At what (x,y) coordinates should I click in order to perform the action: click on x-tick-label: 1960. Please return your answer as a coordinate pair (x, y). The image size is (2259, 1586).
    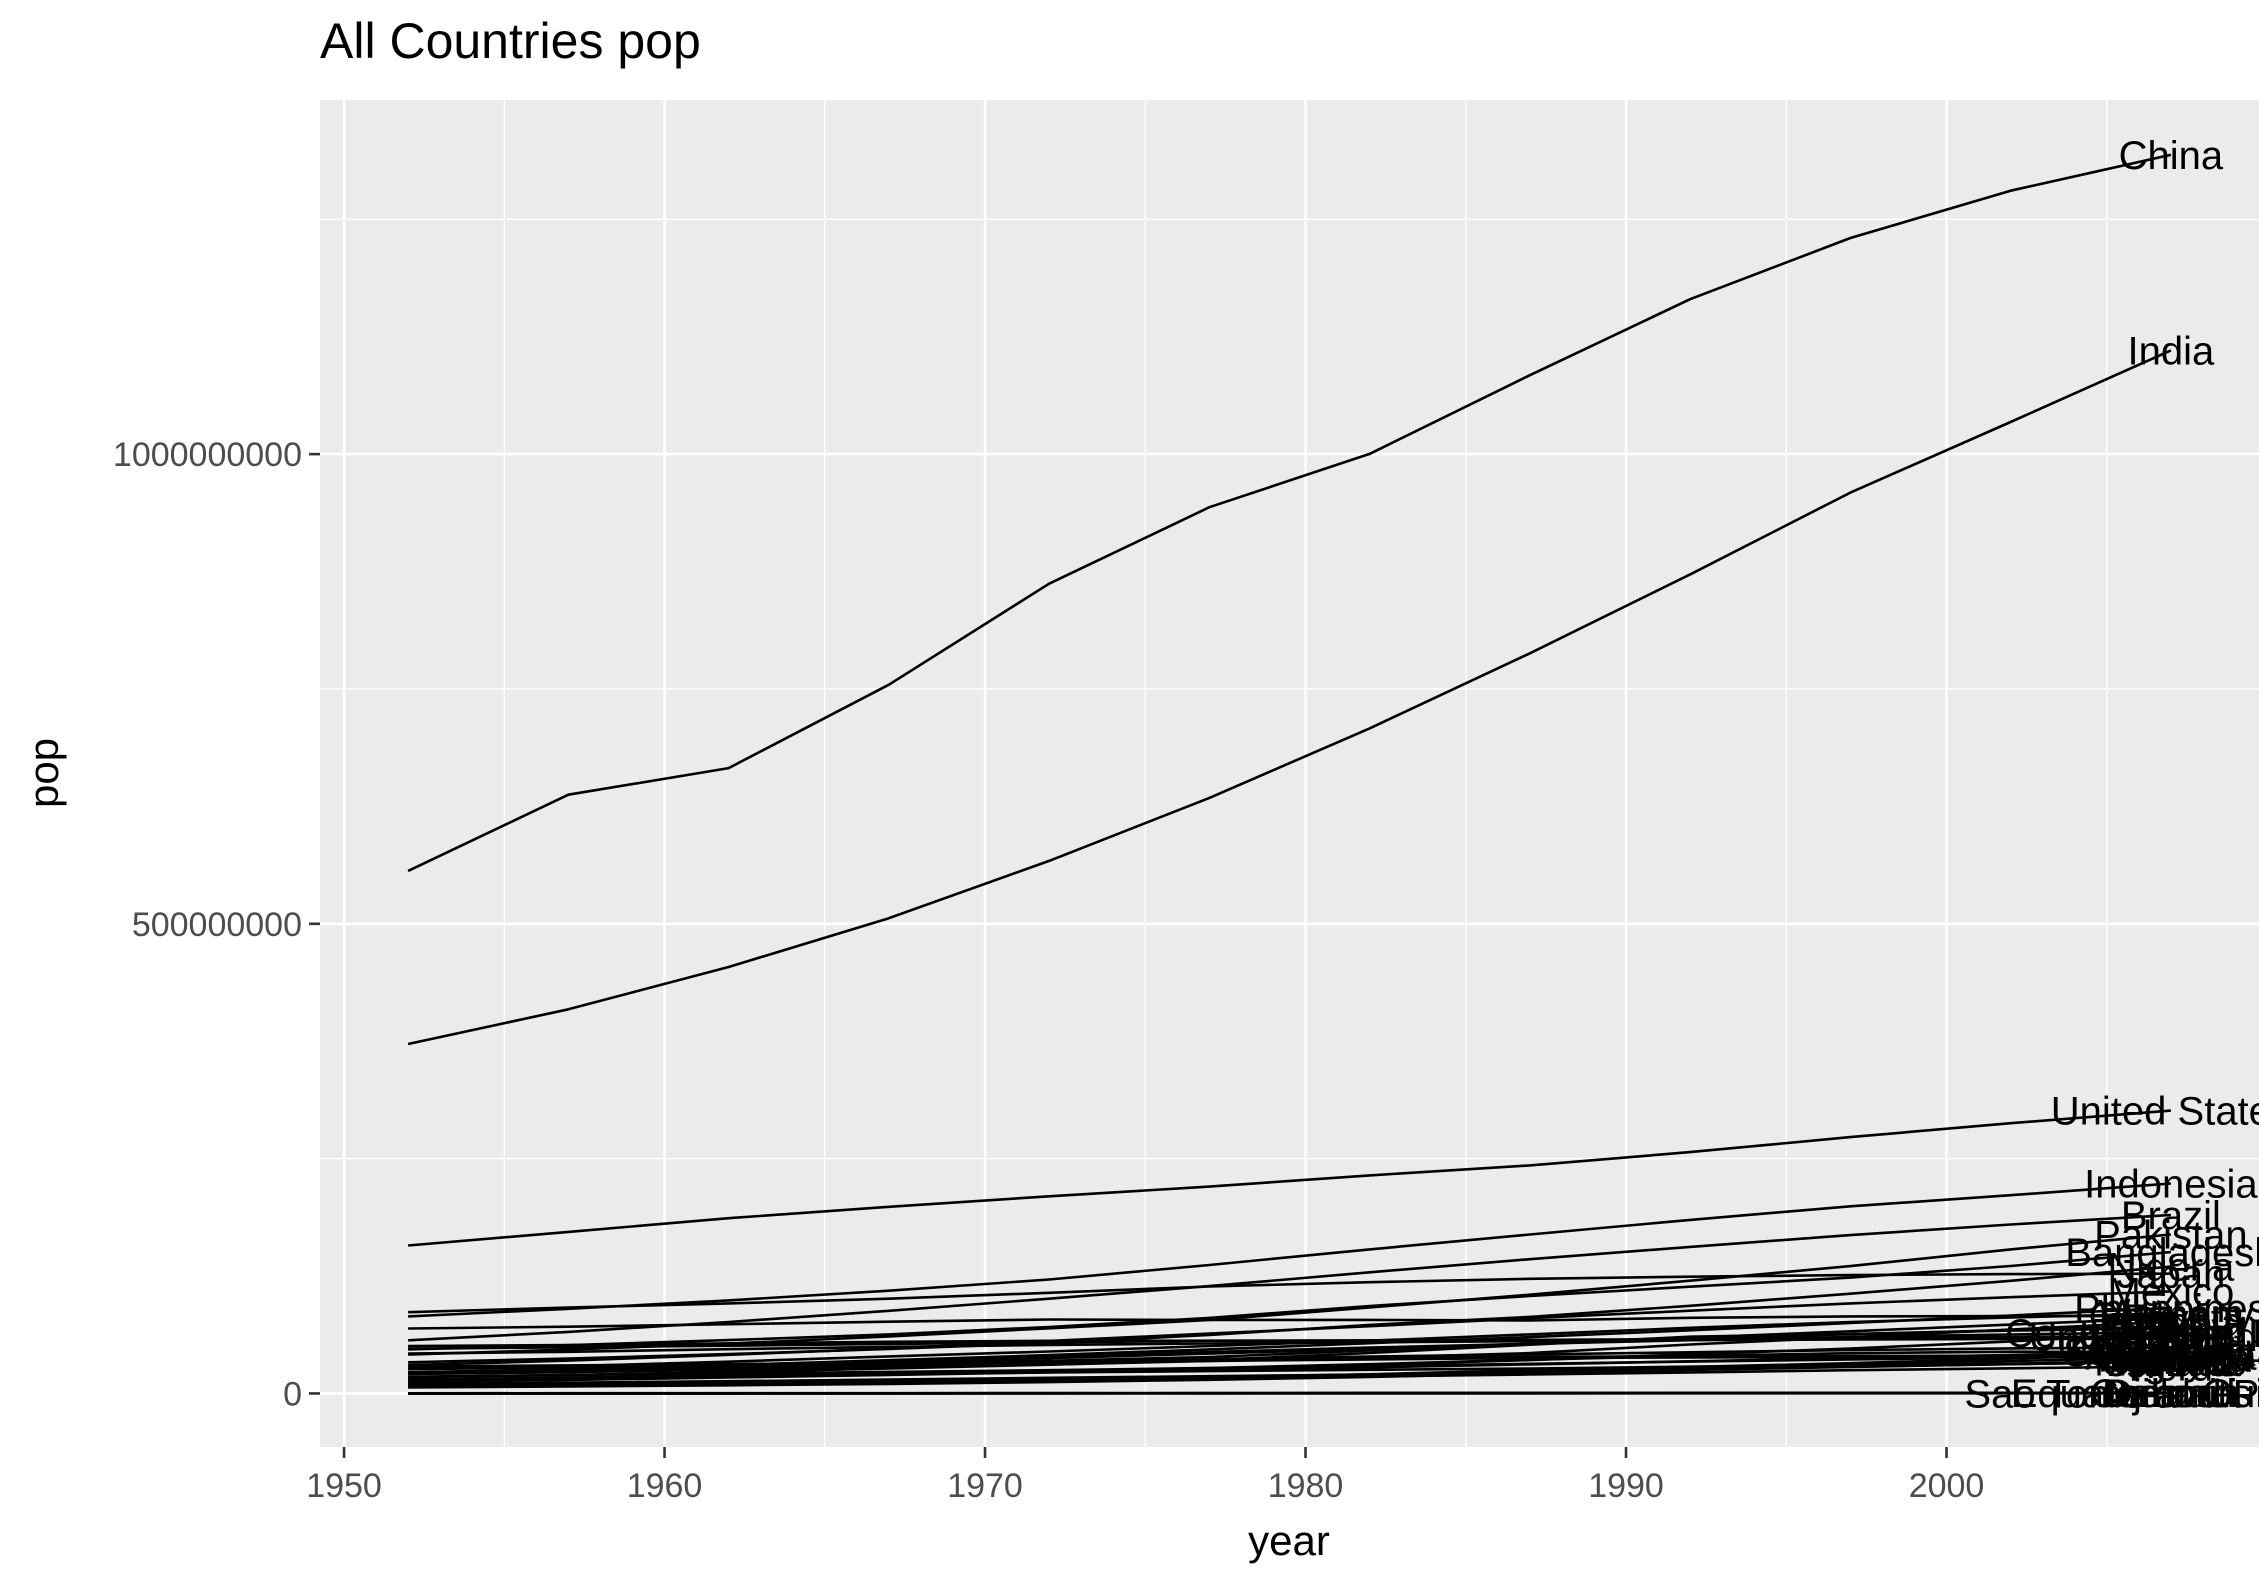
    Looking at the image, I should click on (665, 1486).